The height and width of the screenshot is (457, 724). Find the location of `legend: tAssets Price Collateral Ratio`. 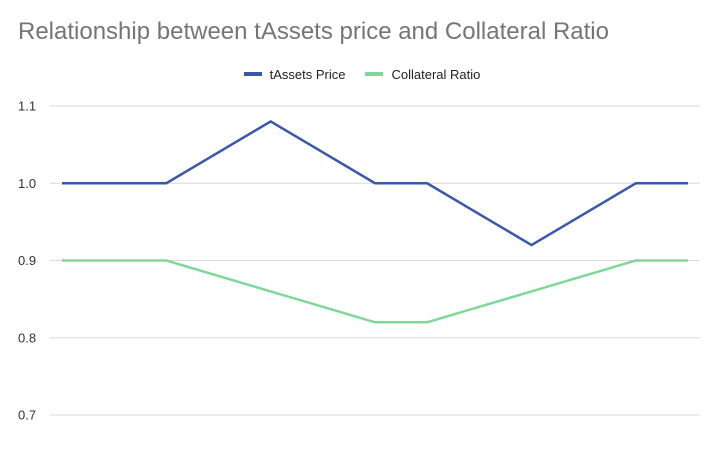

legend: tAssets Price Collateral Ratio is located at coordinates (362, 74).